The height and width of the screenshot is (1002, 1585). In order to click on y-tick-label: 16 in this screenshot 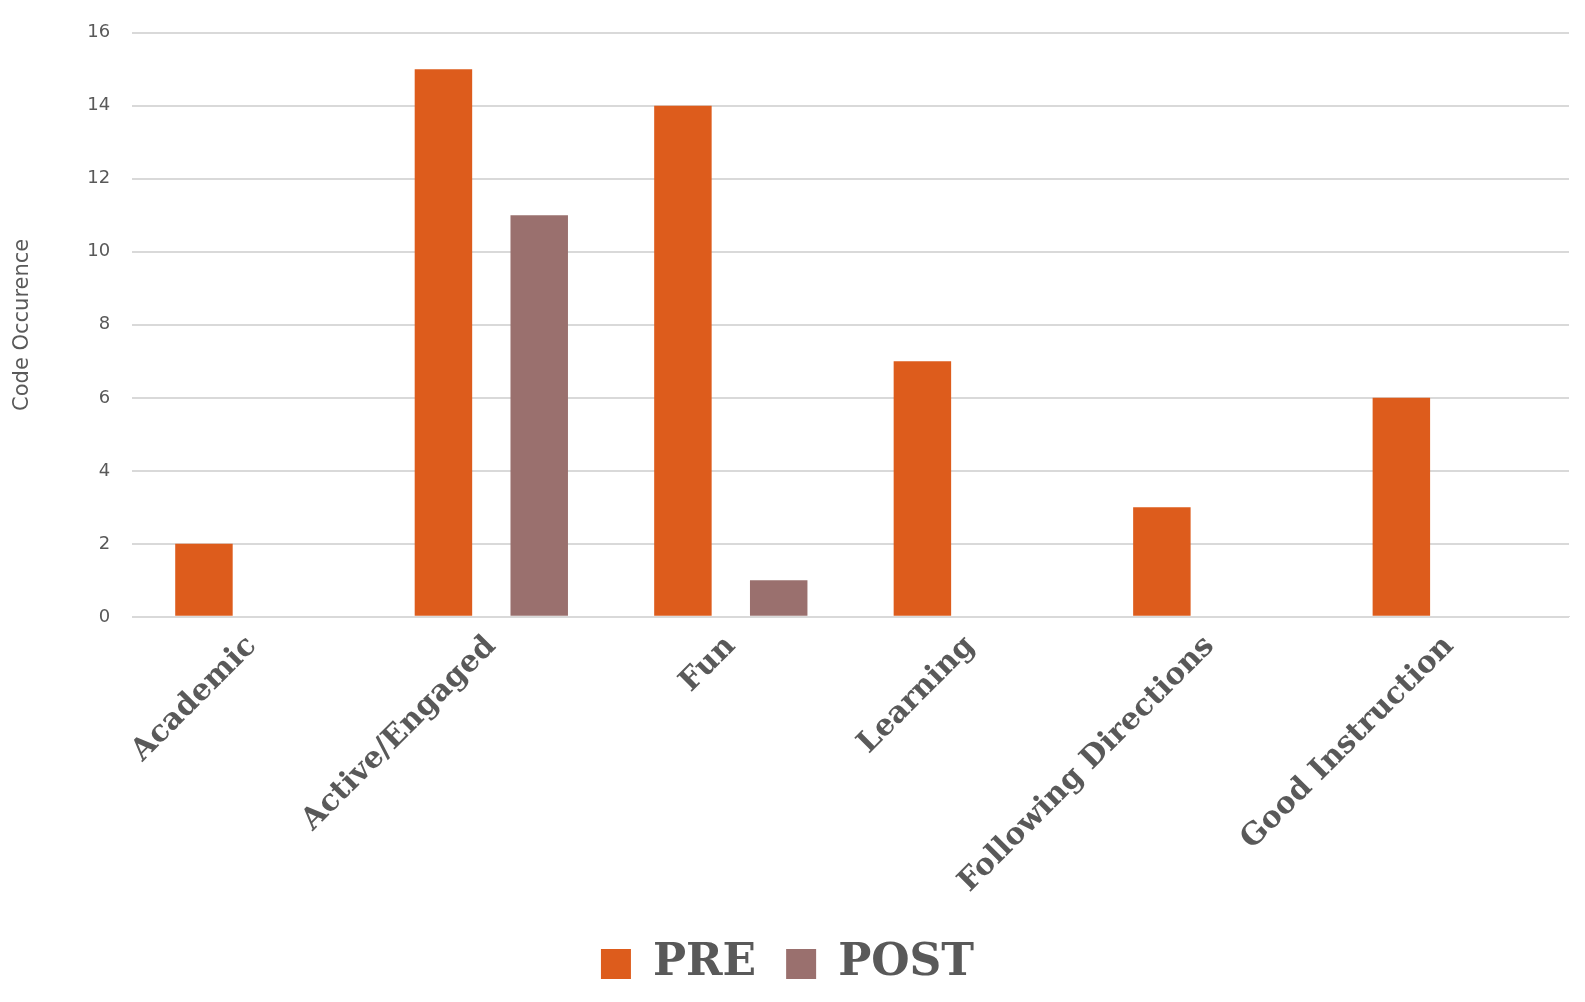, I will do `click(99, 31)`.